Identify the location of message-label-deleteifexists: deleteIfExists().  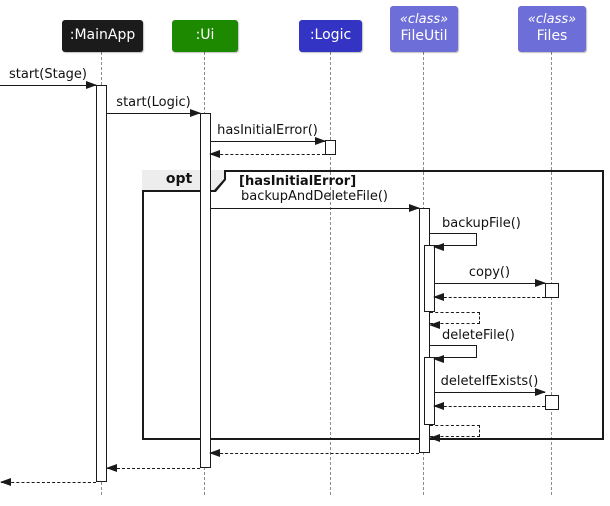
(489, 381).